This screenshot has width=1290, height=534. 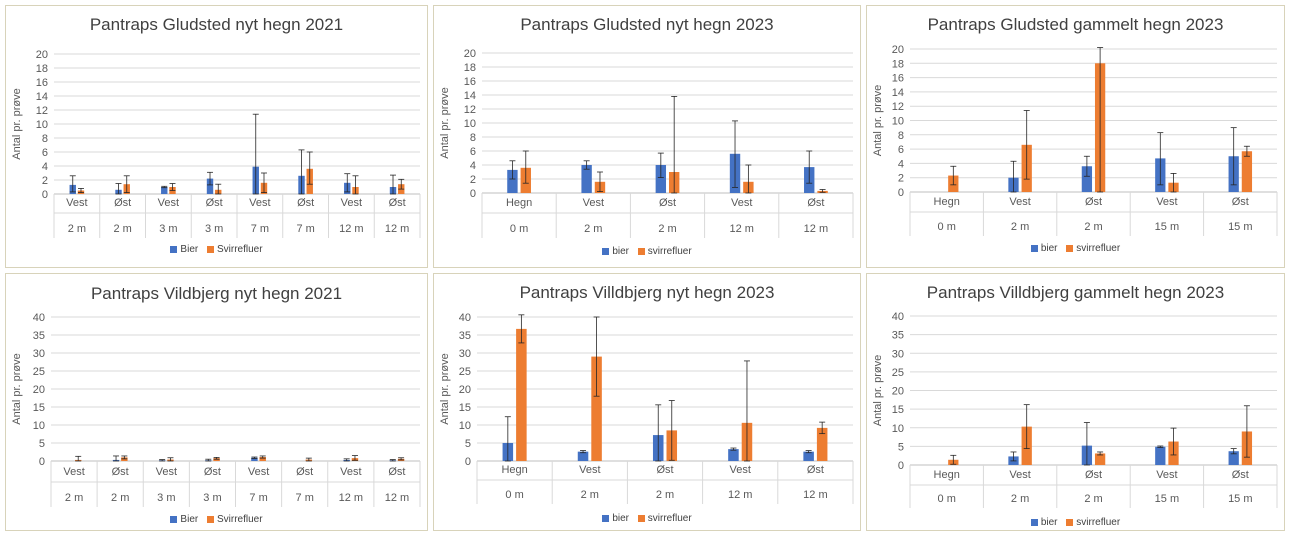 What do you see at coordinates (184, 519) in the screenshot?
I see `legend-item-bier: Bier` at bounding box center [184, 519].